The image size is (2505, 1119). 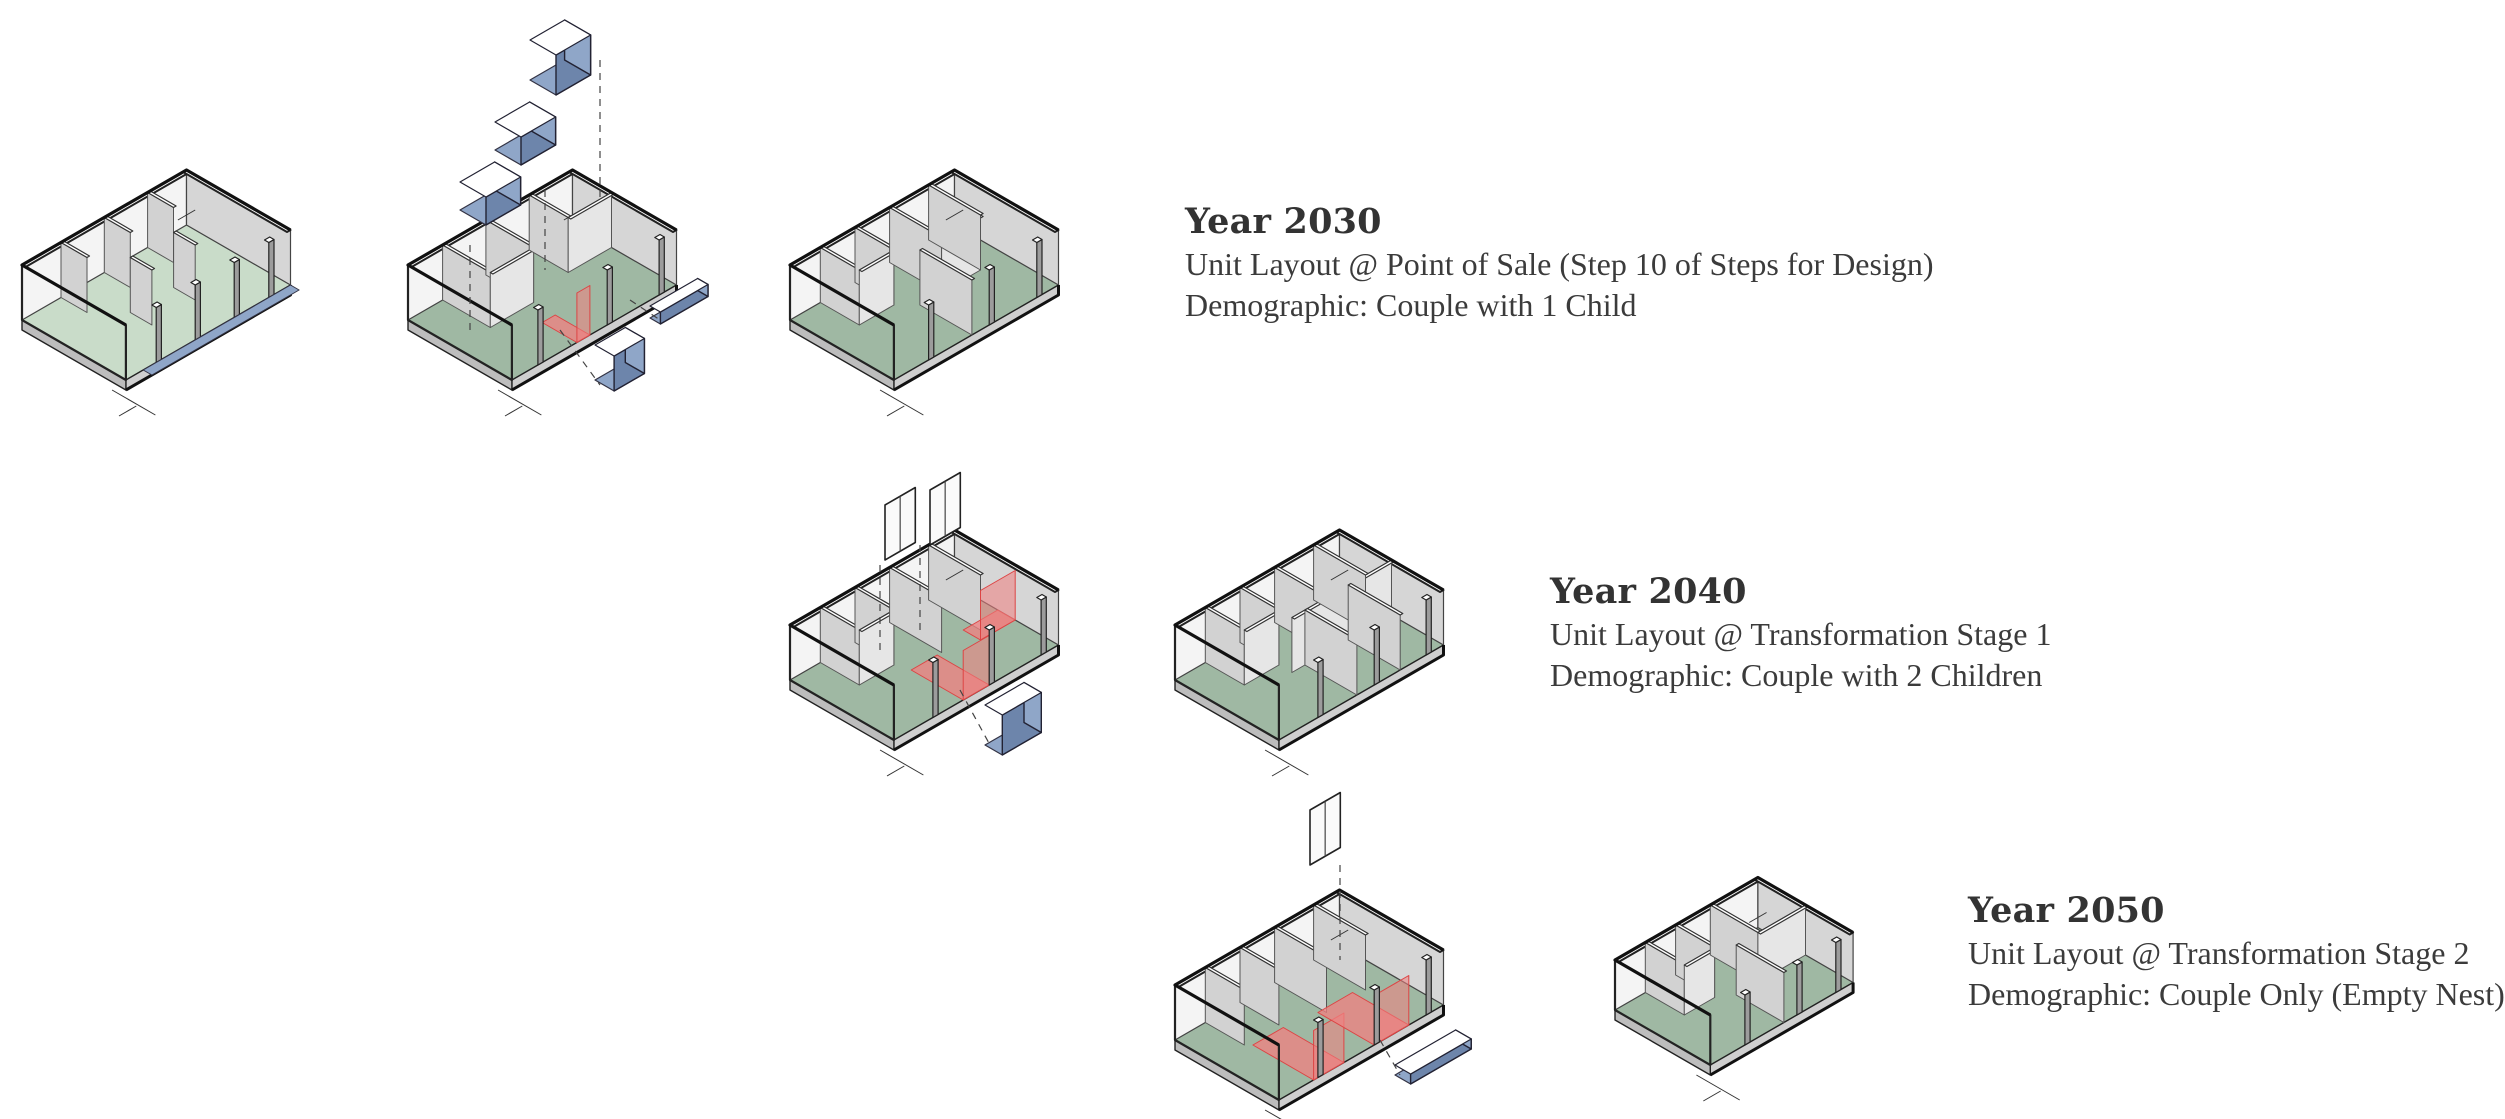 I want to click on caption-layout: Unit Layout @ Transformation Stage 1, so click(x=1801, y=634).